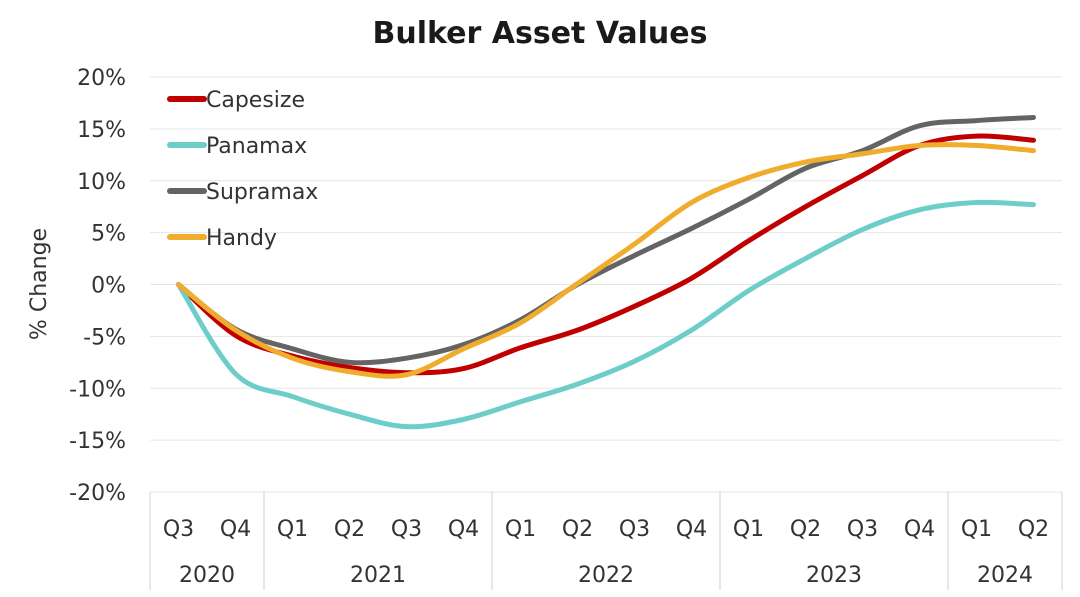 The width and height of the screenshot is (1080, 597). Describe the element at coordinates (256, 146) in the screenshot. I see `legend-label-panamax: Panamax` at that location.